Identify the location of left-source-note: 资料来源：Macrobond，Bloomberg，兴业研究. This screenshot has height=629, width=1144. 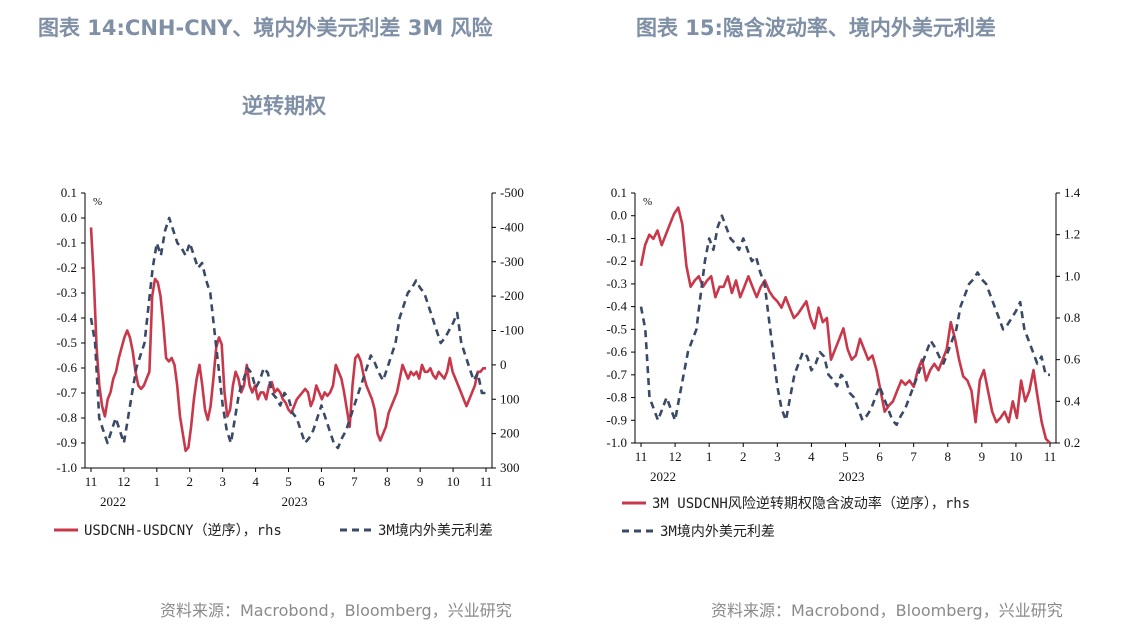
(336, 610).